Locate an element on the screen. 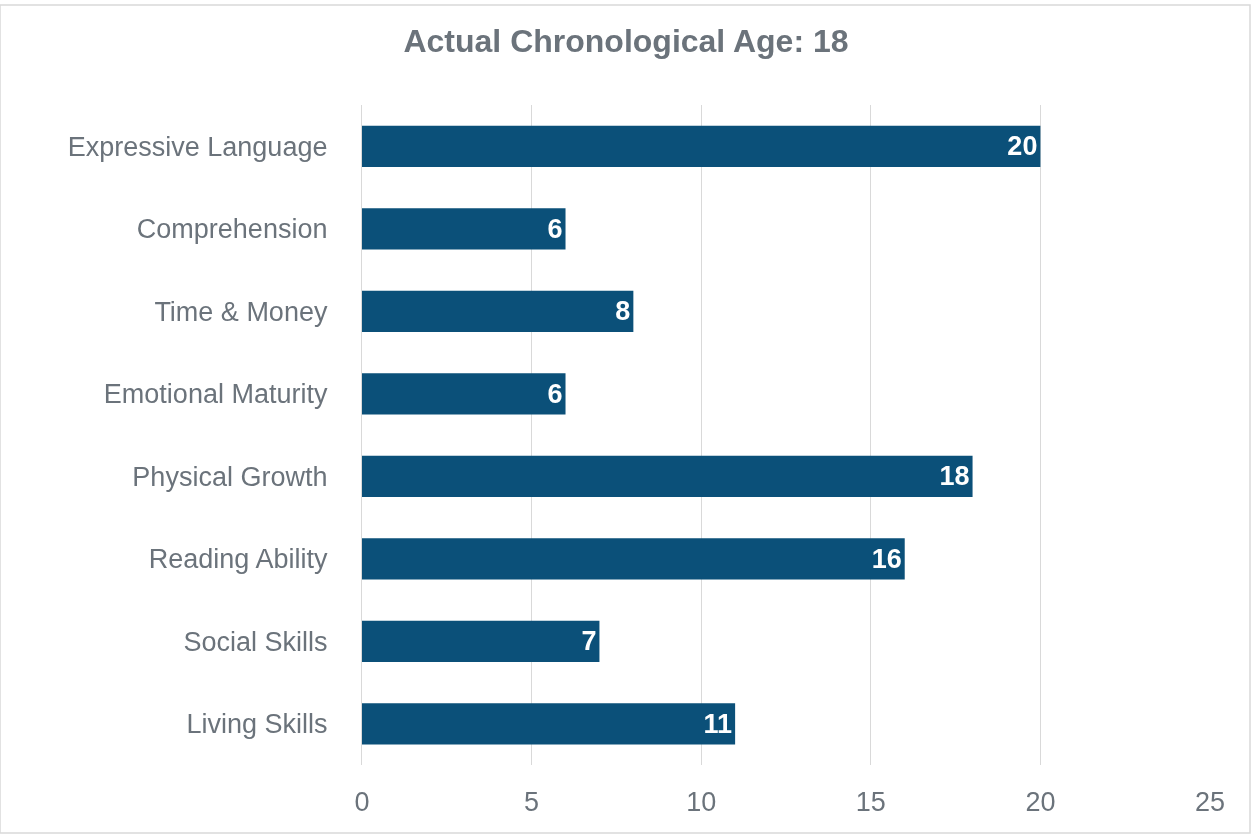 This screenshot has height=835, width=1252. y-tick-label: Reading Ability is located at coordinates (238, 559).